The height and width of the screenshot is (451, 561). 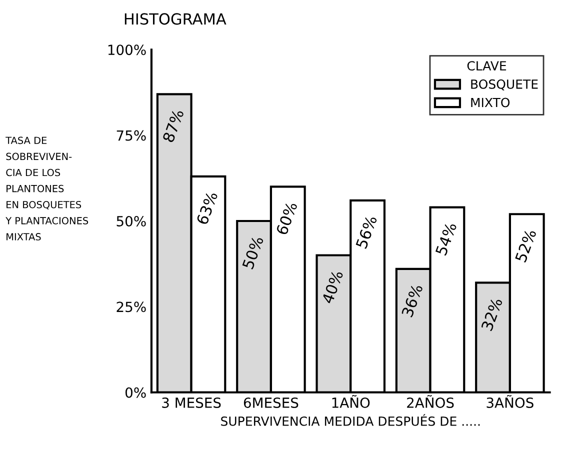 I want to click on data-label: 50%, so click(x=253, y=253).